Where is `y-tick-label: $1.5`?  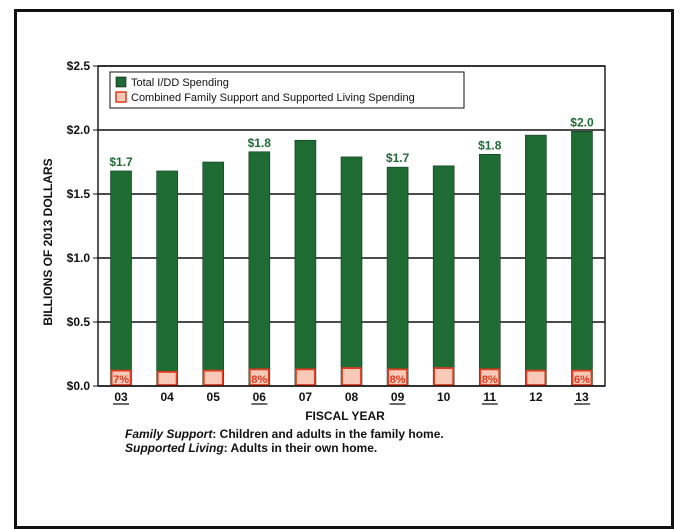
y-tick-label: $1.5 is located at coordinates (79, 194).